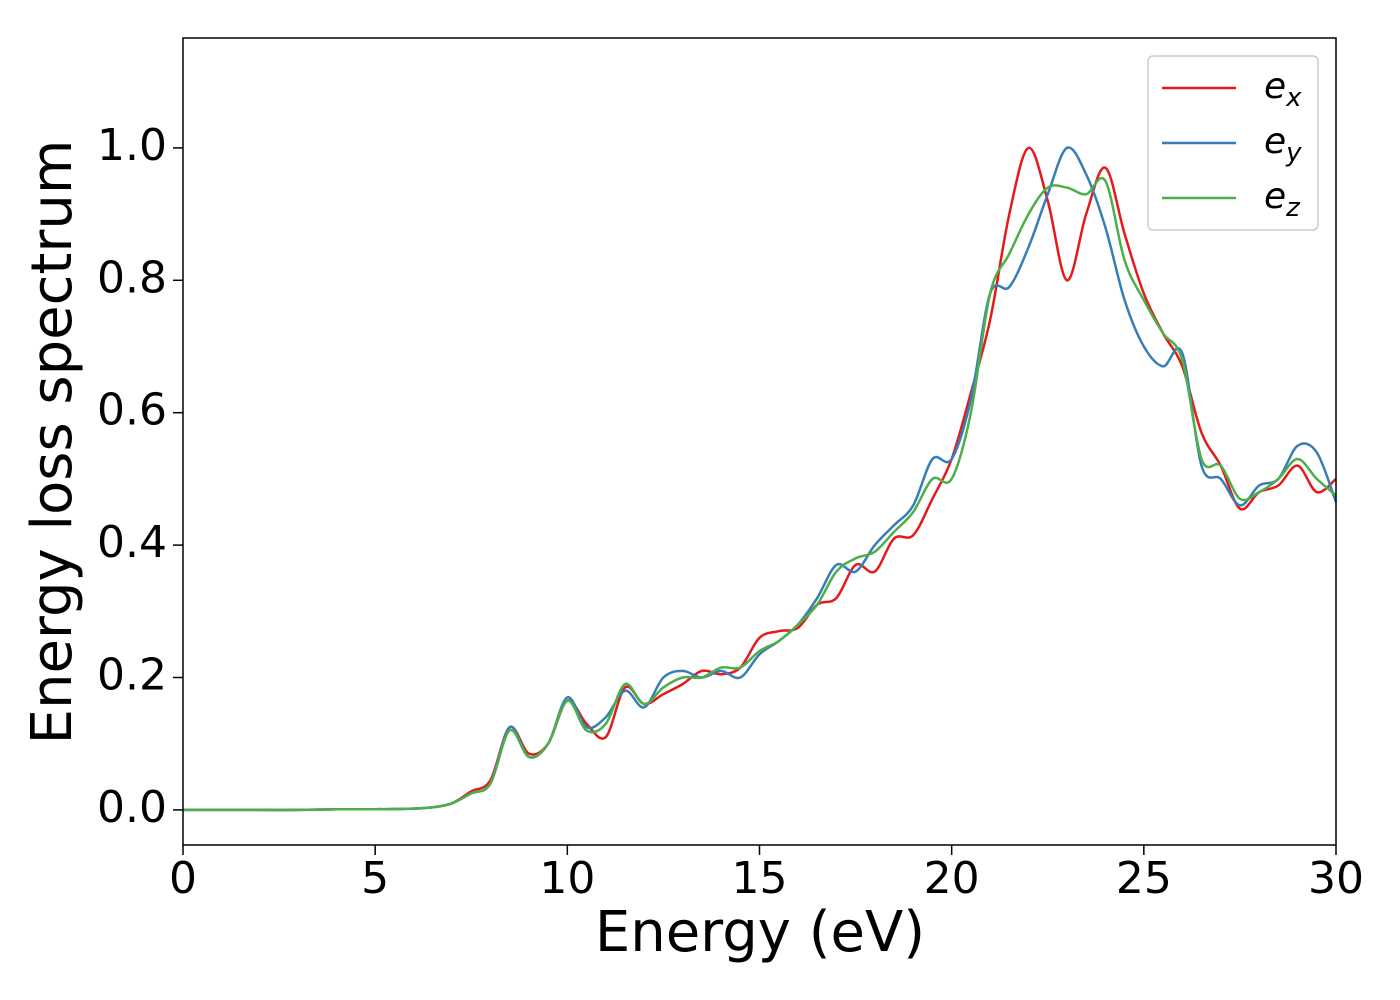 This screenshot has height=1000, width=1400. What do you see at coordinates (1336, 878) in the screenshot?
I see `x-tick-label: 30` at bounding box center [1336, 878].